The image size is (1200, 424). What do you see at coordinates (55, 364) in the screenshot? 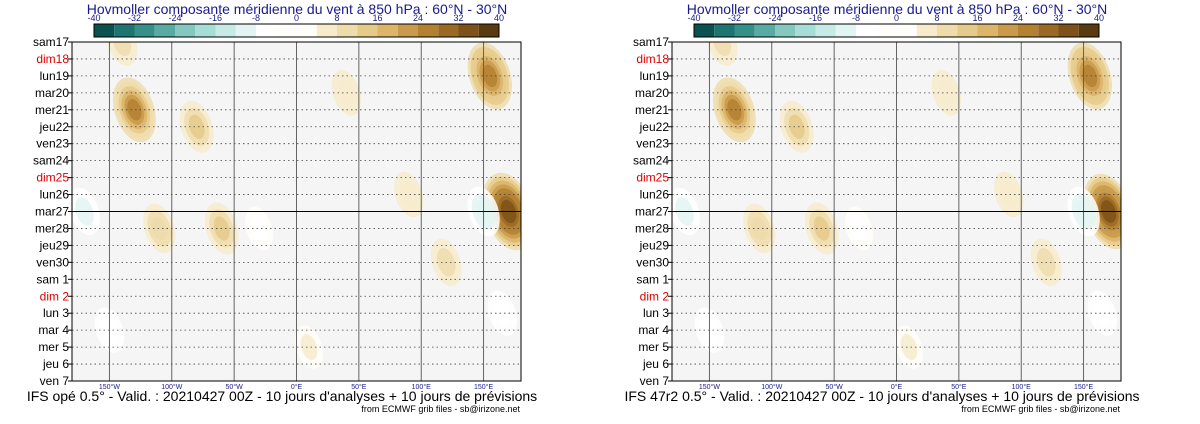
I see `day-label: jeu 6` at bounding box center [55, 364].